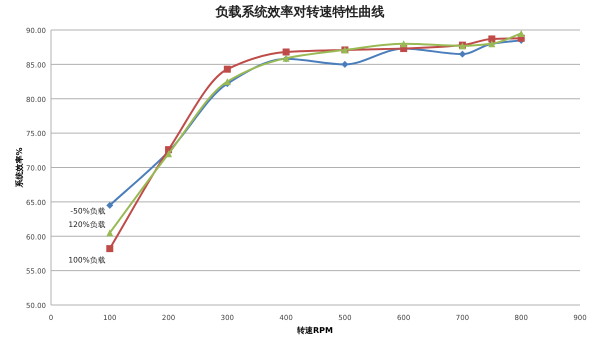 Image resolution: width=600 pixels, height=339 pixels. I want to click on x-axis-title: 转速RPM, so click(315, 330).